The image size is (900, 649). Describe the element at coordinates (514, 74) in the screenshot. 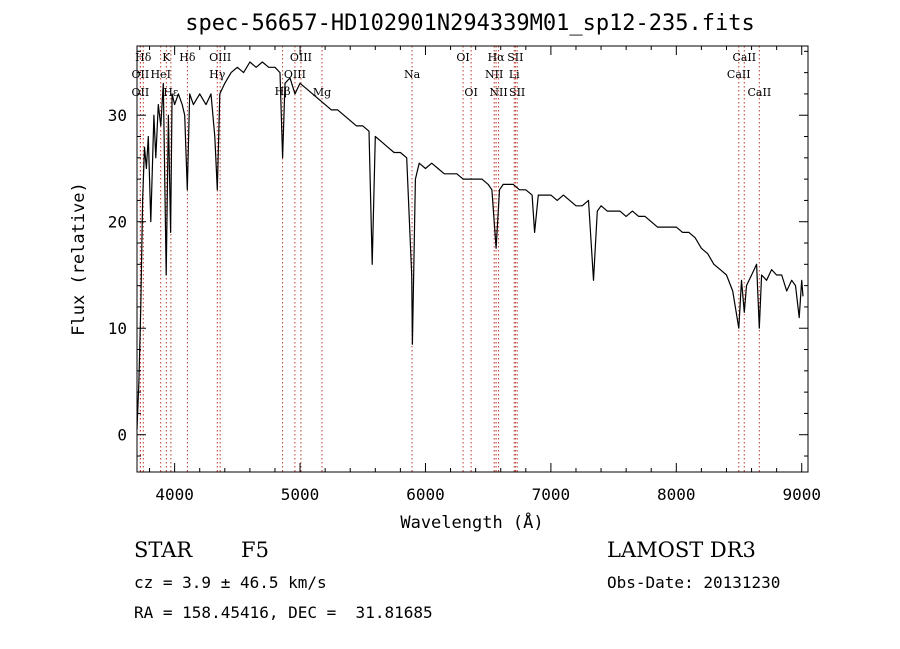

I see `line-marker-label-20: Li` at that location.